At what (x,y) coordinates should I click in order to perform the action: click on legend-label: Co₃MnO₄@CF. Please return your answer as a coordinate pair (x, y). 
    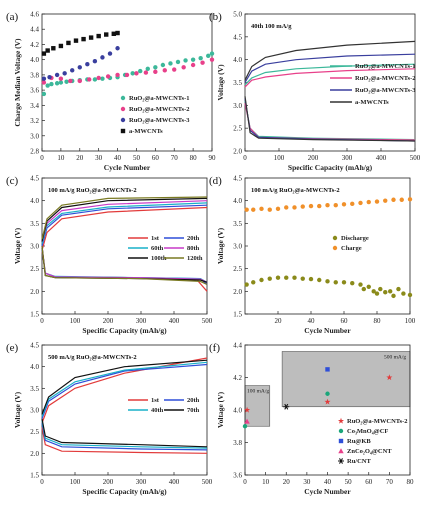
    Looking at the image, I should click on (367, 431).